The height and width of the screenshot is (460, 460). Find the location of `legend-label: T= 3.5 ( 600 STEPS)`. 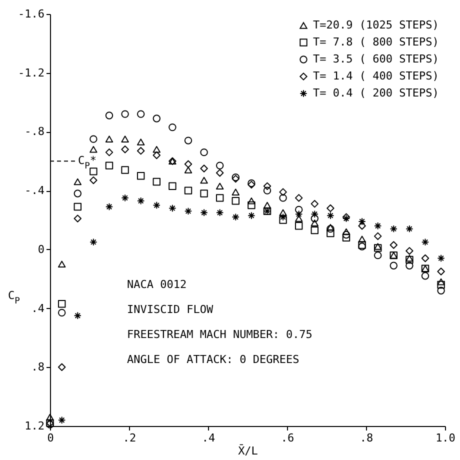

legend-label: T= 3.5 ( 600 STEPS) is located at coordinates (376, 59).